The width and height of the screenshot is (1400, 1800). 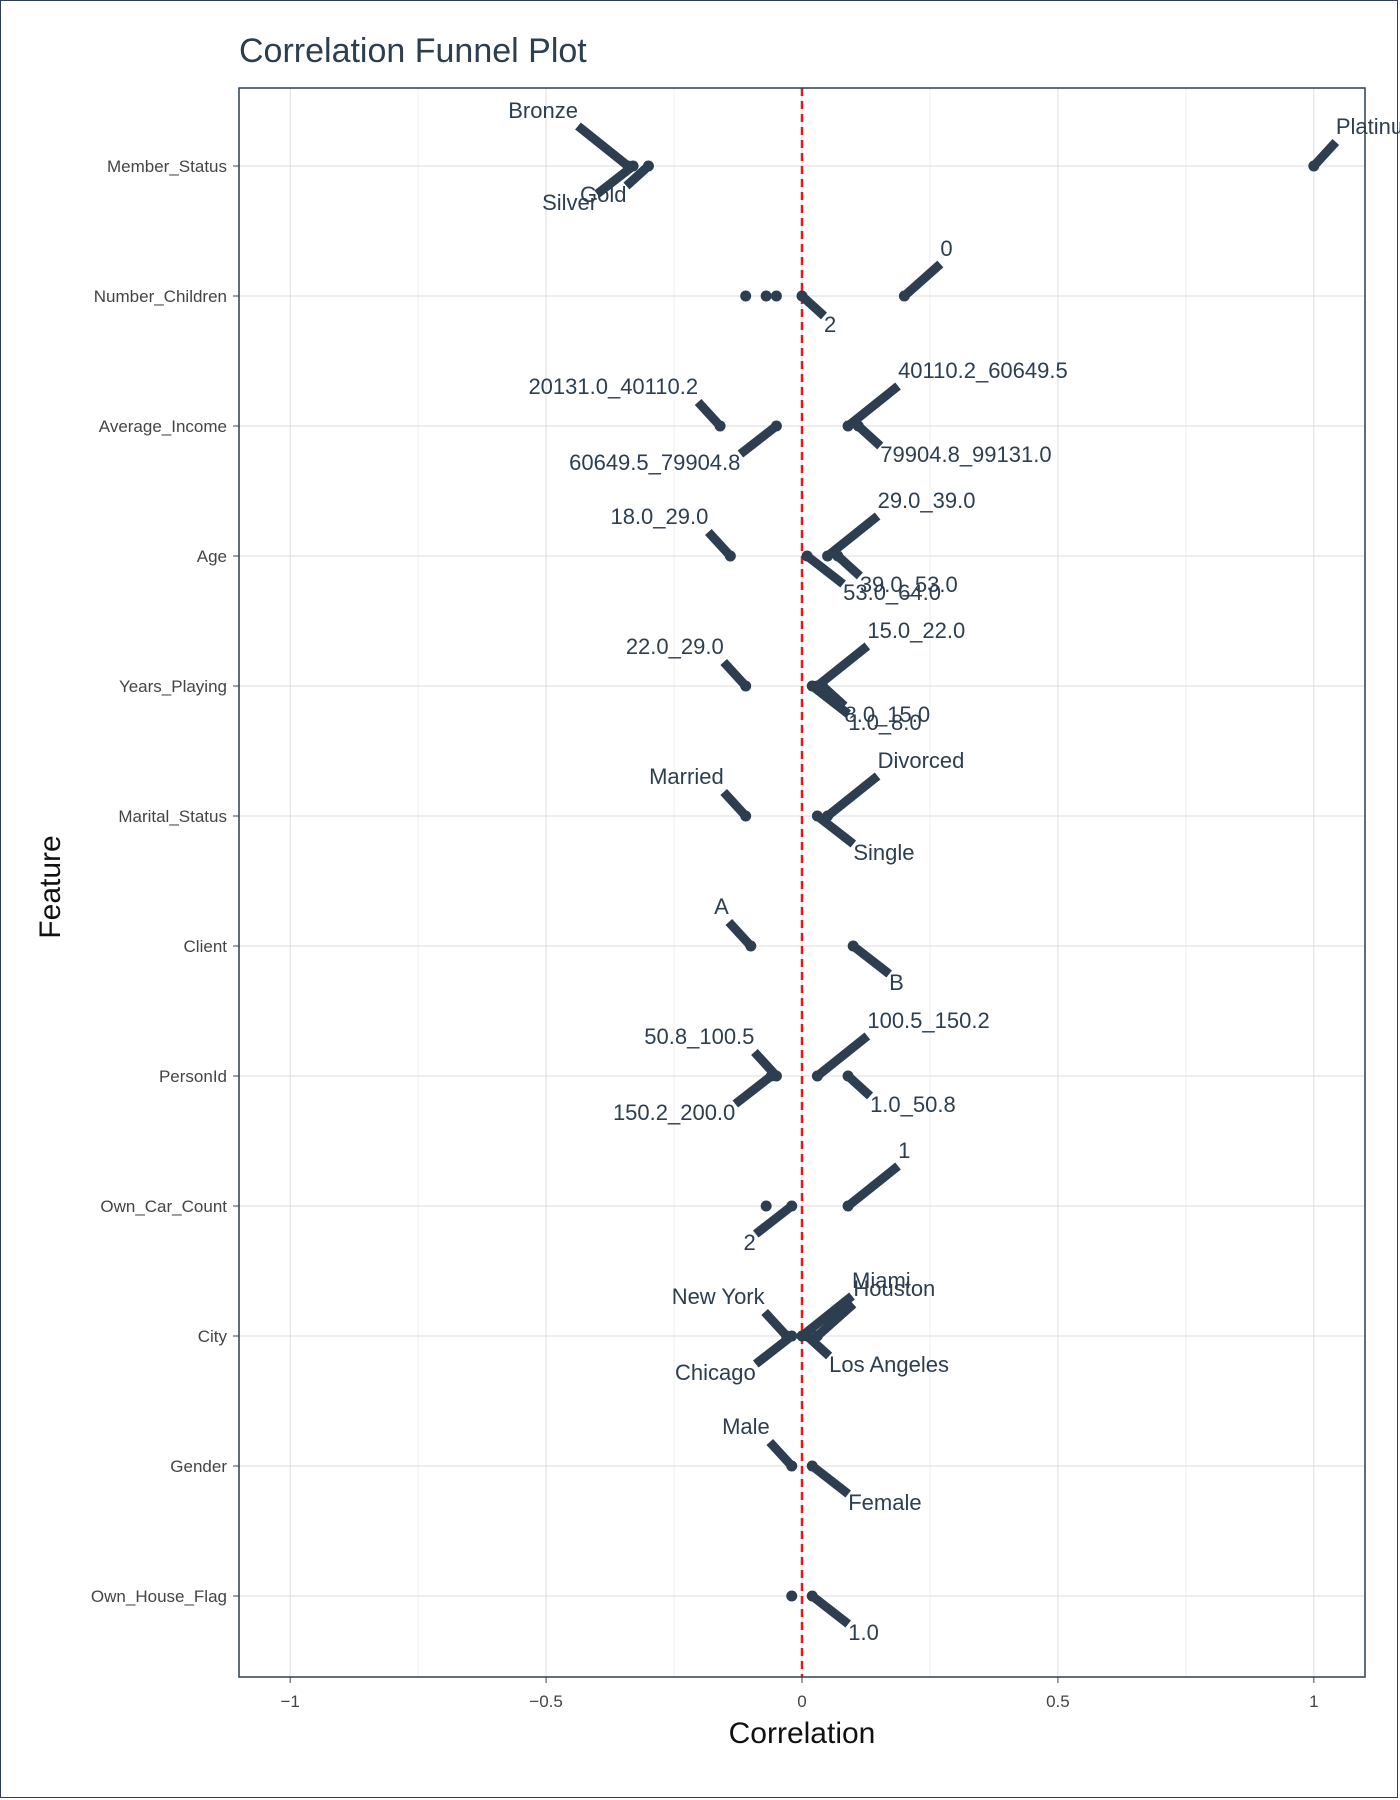 I want to click on x-axis-ticks: −1 −0.5 0 0.5 1, so click(x=799, y=1694).